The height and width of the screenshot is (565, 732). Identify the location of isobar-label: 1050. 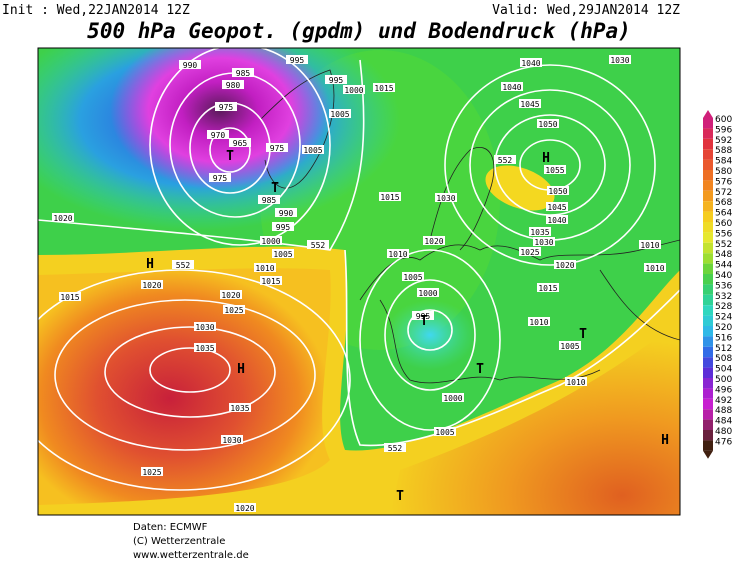
(557, 191).